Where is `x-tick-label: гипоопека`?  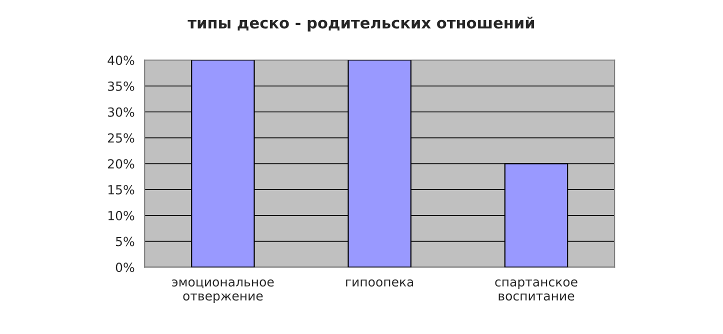 x-tick-label: гипоопека is located at coordinates (380, 283).